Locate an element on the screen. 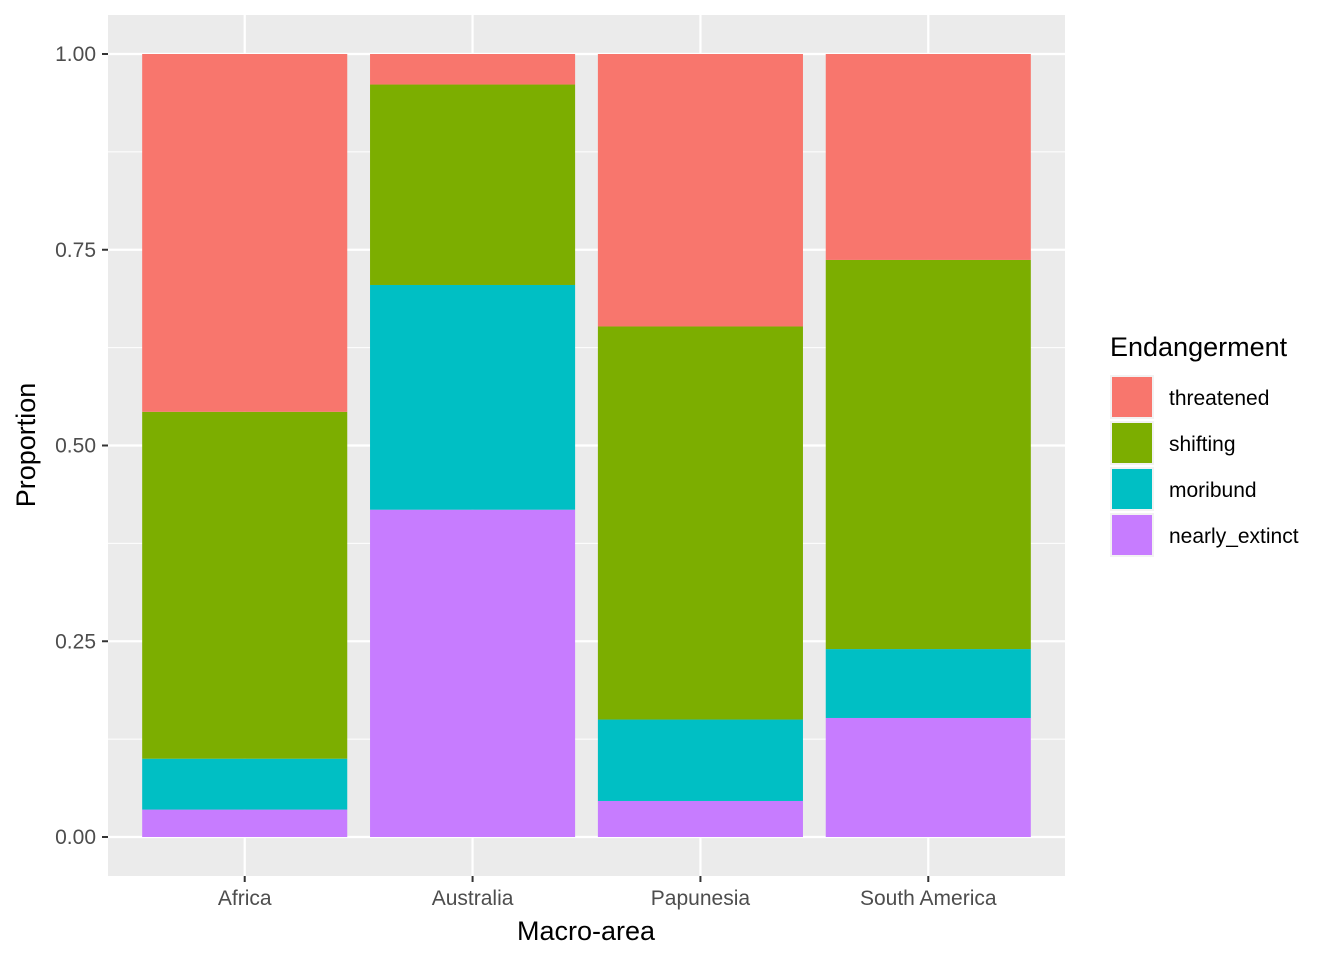  x-tick-label: South America is located at coordinates (928, 898).